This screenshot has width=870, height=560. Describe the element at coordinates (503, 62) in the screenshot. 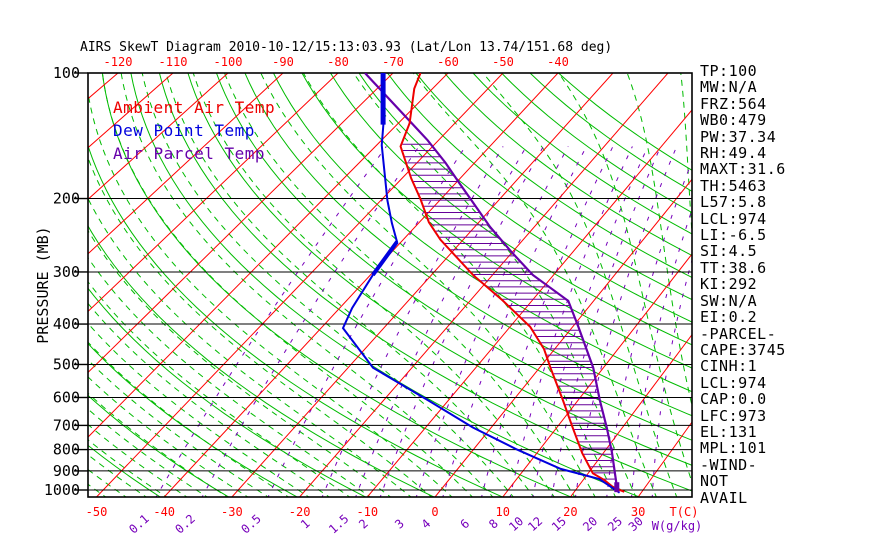

I see `top-temp-label: -50` at that location.